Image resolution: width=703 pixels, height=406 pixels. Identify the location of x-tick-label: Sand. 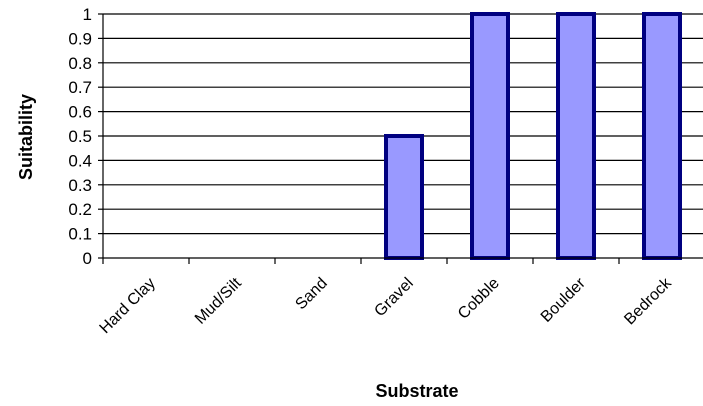
(311, 294).